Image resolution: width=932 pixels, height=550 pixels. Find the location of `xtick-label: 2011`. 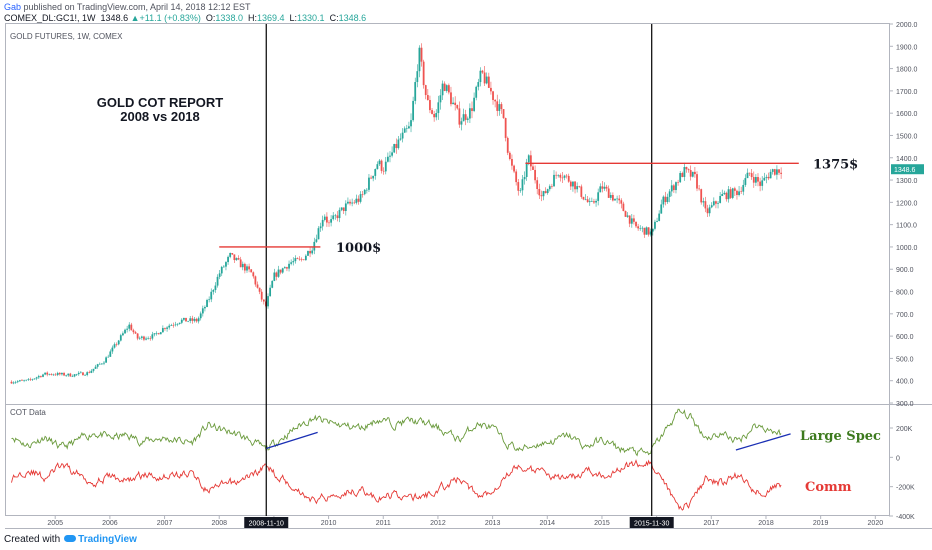

xtick-label: 2011 is located at coordinates (383, 523).